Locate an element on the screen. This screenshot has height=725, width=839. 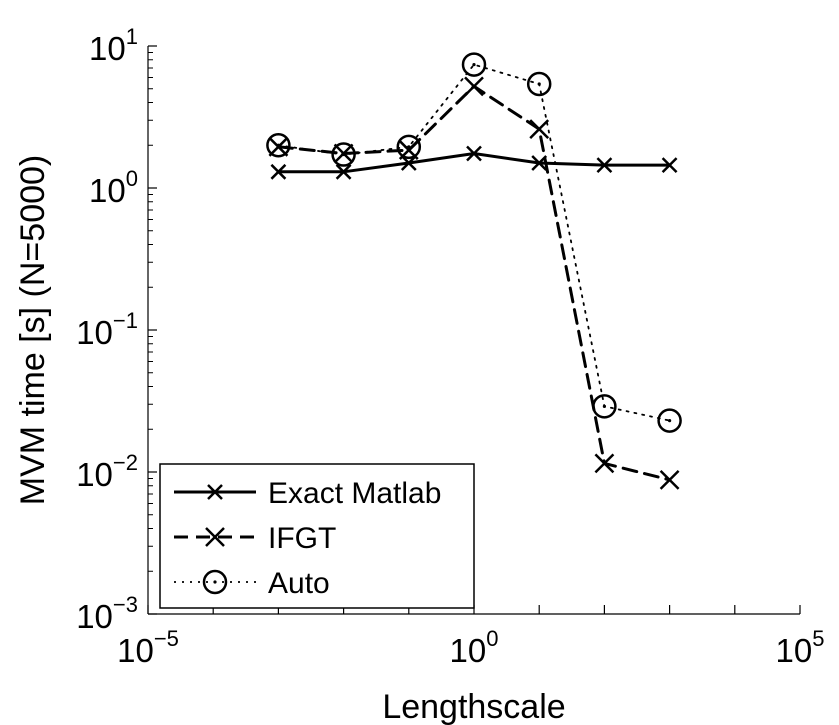
x-tick-label: 10⁻⁵ is located at coordinates (148, 647).